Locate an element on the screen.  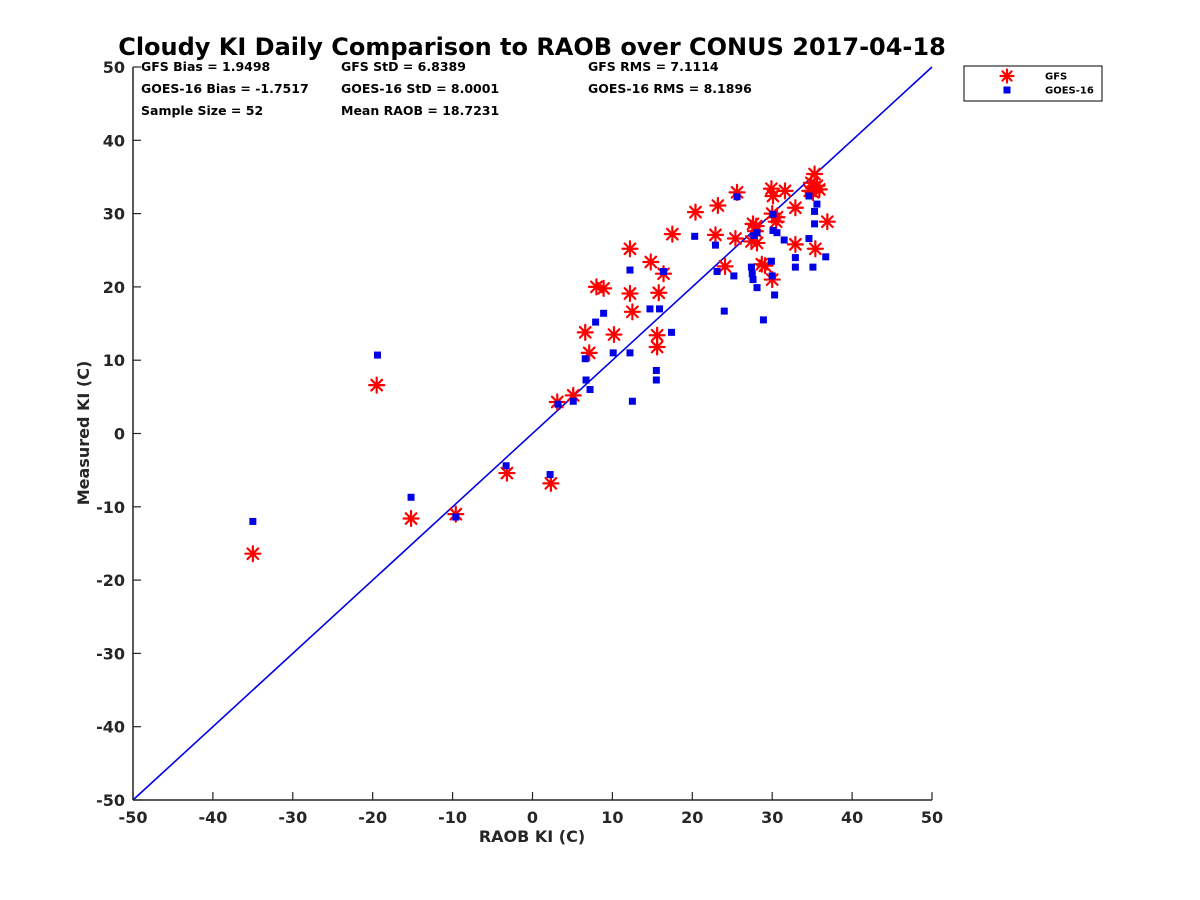
y-tick-label: -10 is located at coordinates (110, 507).